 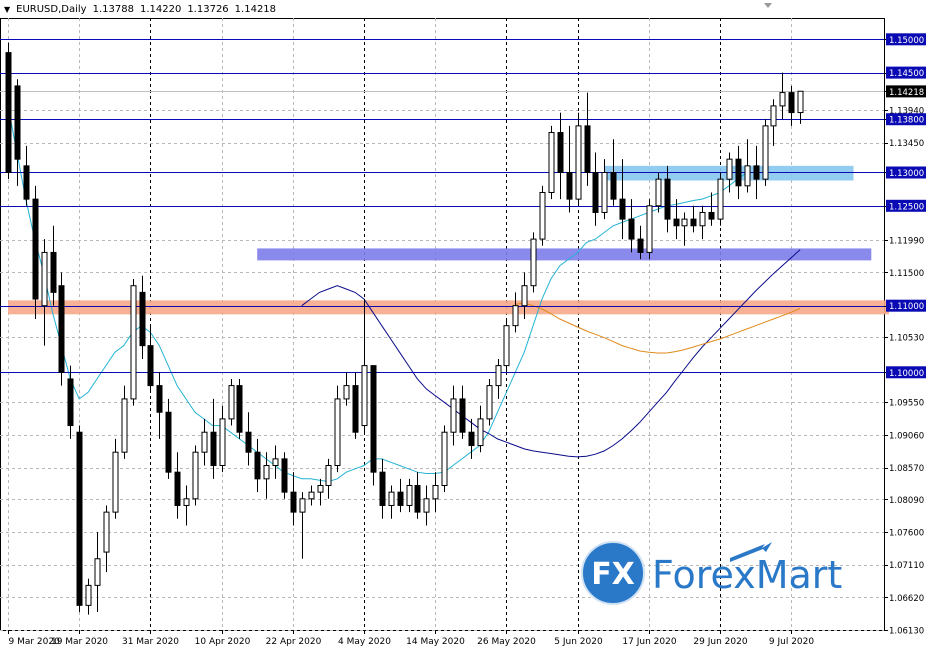 What do you see at coordinates (906, 632) in the screenshot?
I see `y-tick-label: 1.06130` at bounding box center [906, 632].